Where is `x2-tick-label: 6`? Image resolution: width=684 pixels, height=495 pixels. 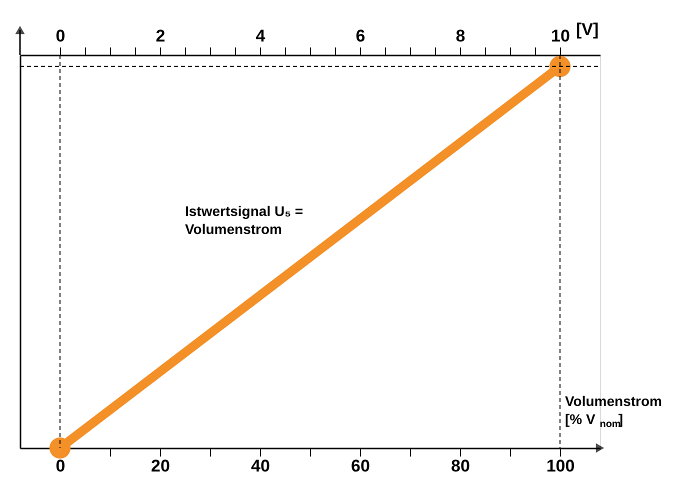 x2-tick-label: 6 is located at coordinates (361, 36).